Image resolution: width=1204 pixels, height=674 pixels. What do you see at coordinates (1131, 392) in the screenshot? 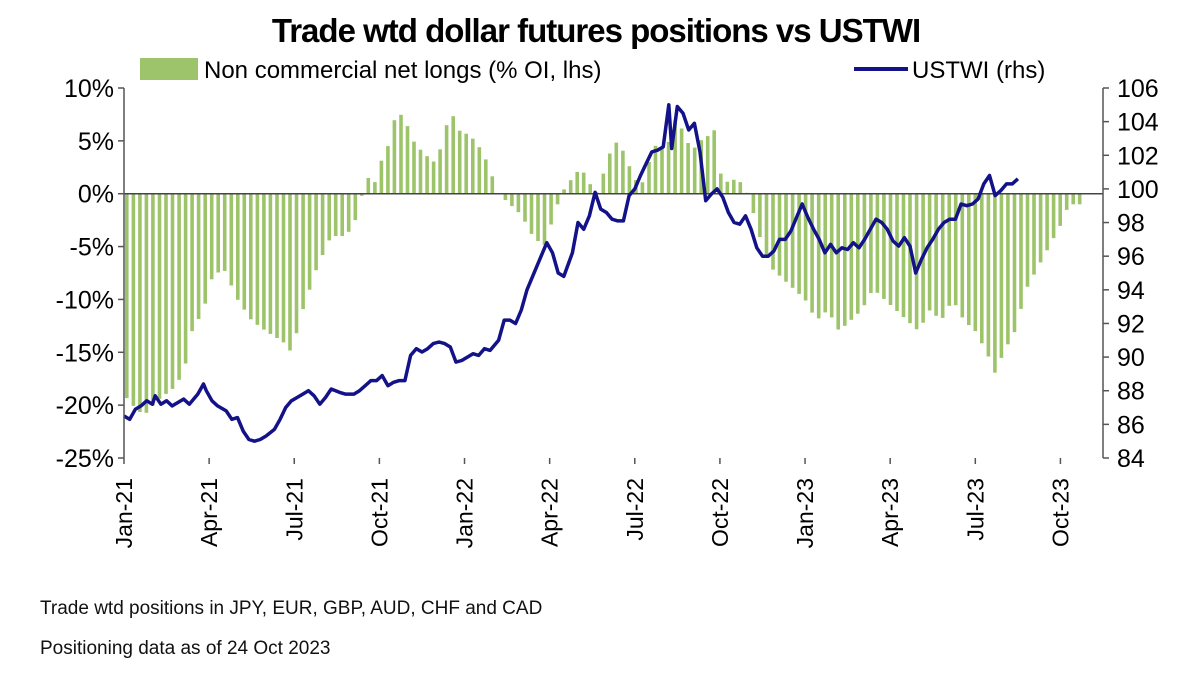
I see `right-tick-label: 88` at bounding box center [1131, 392].